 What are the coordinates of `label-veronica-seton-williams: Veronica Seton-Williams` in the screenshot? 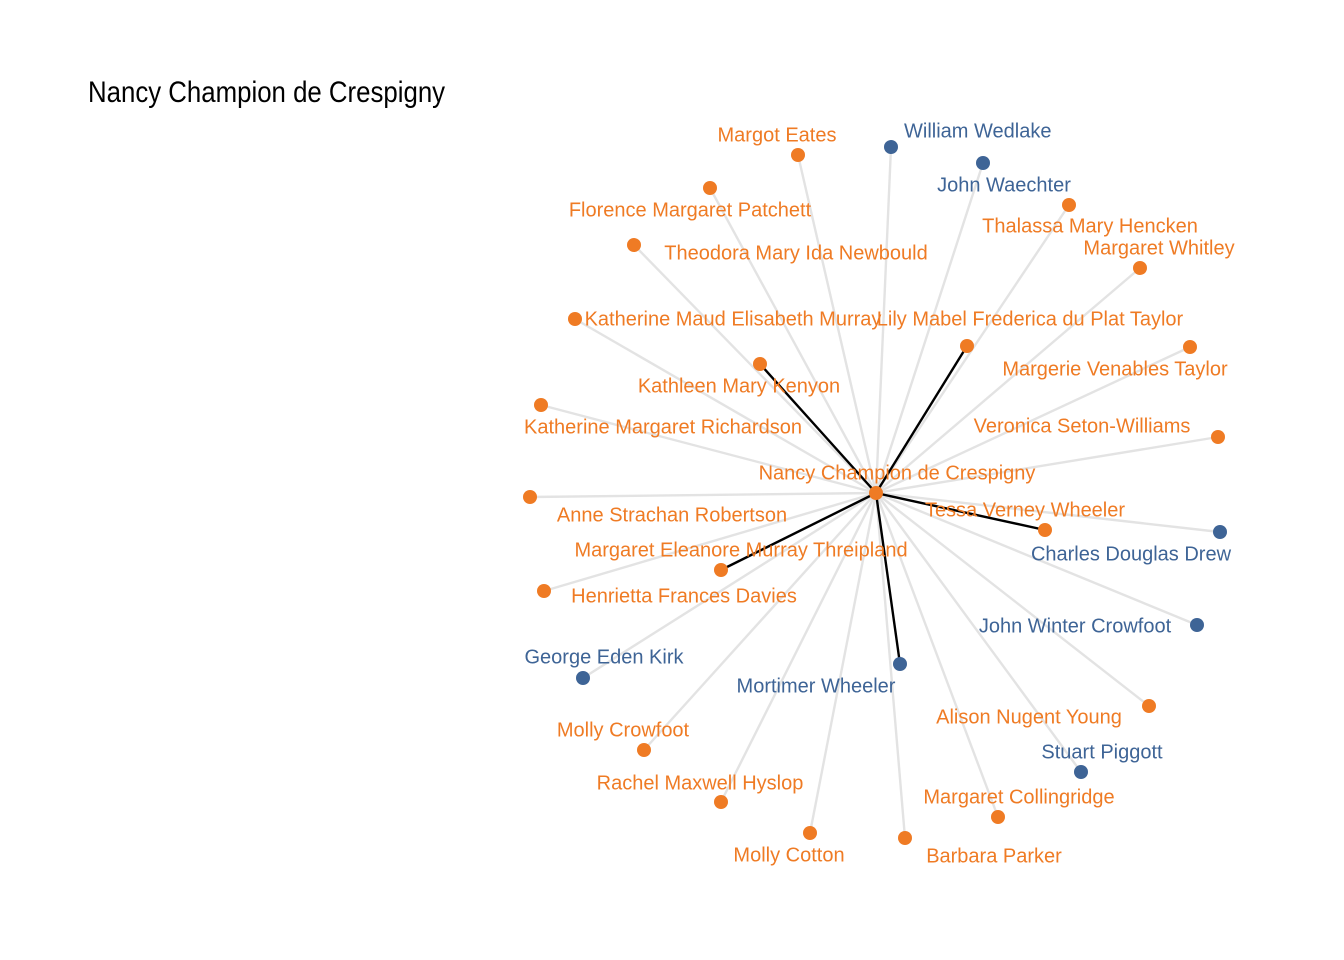 It's located at (1082, 426).